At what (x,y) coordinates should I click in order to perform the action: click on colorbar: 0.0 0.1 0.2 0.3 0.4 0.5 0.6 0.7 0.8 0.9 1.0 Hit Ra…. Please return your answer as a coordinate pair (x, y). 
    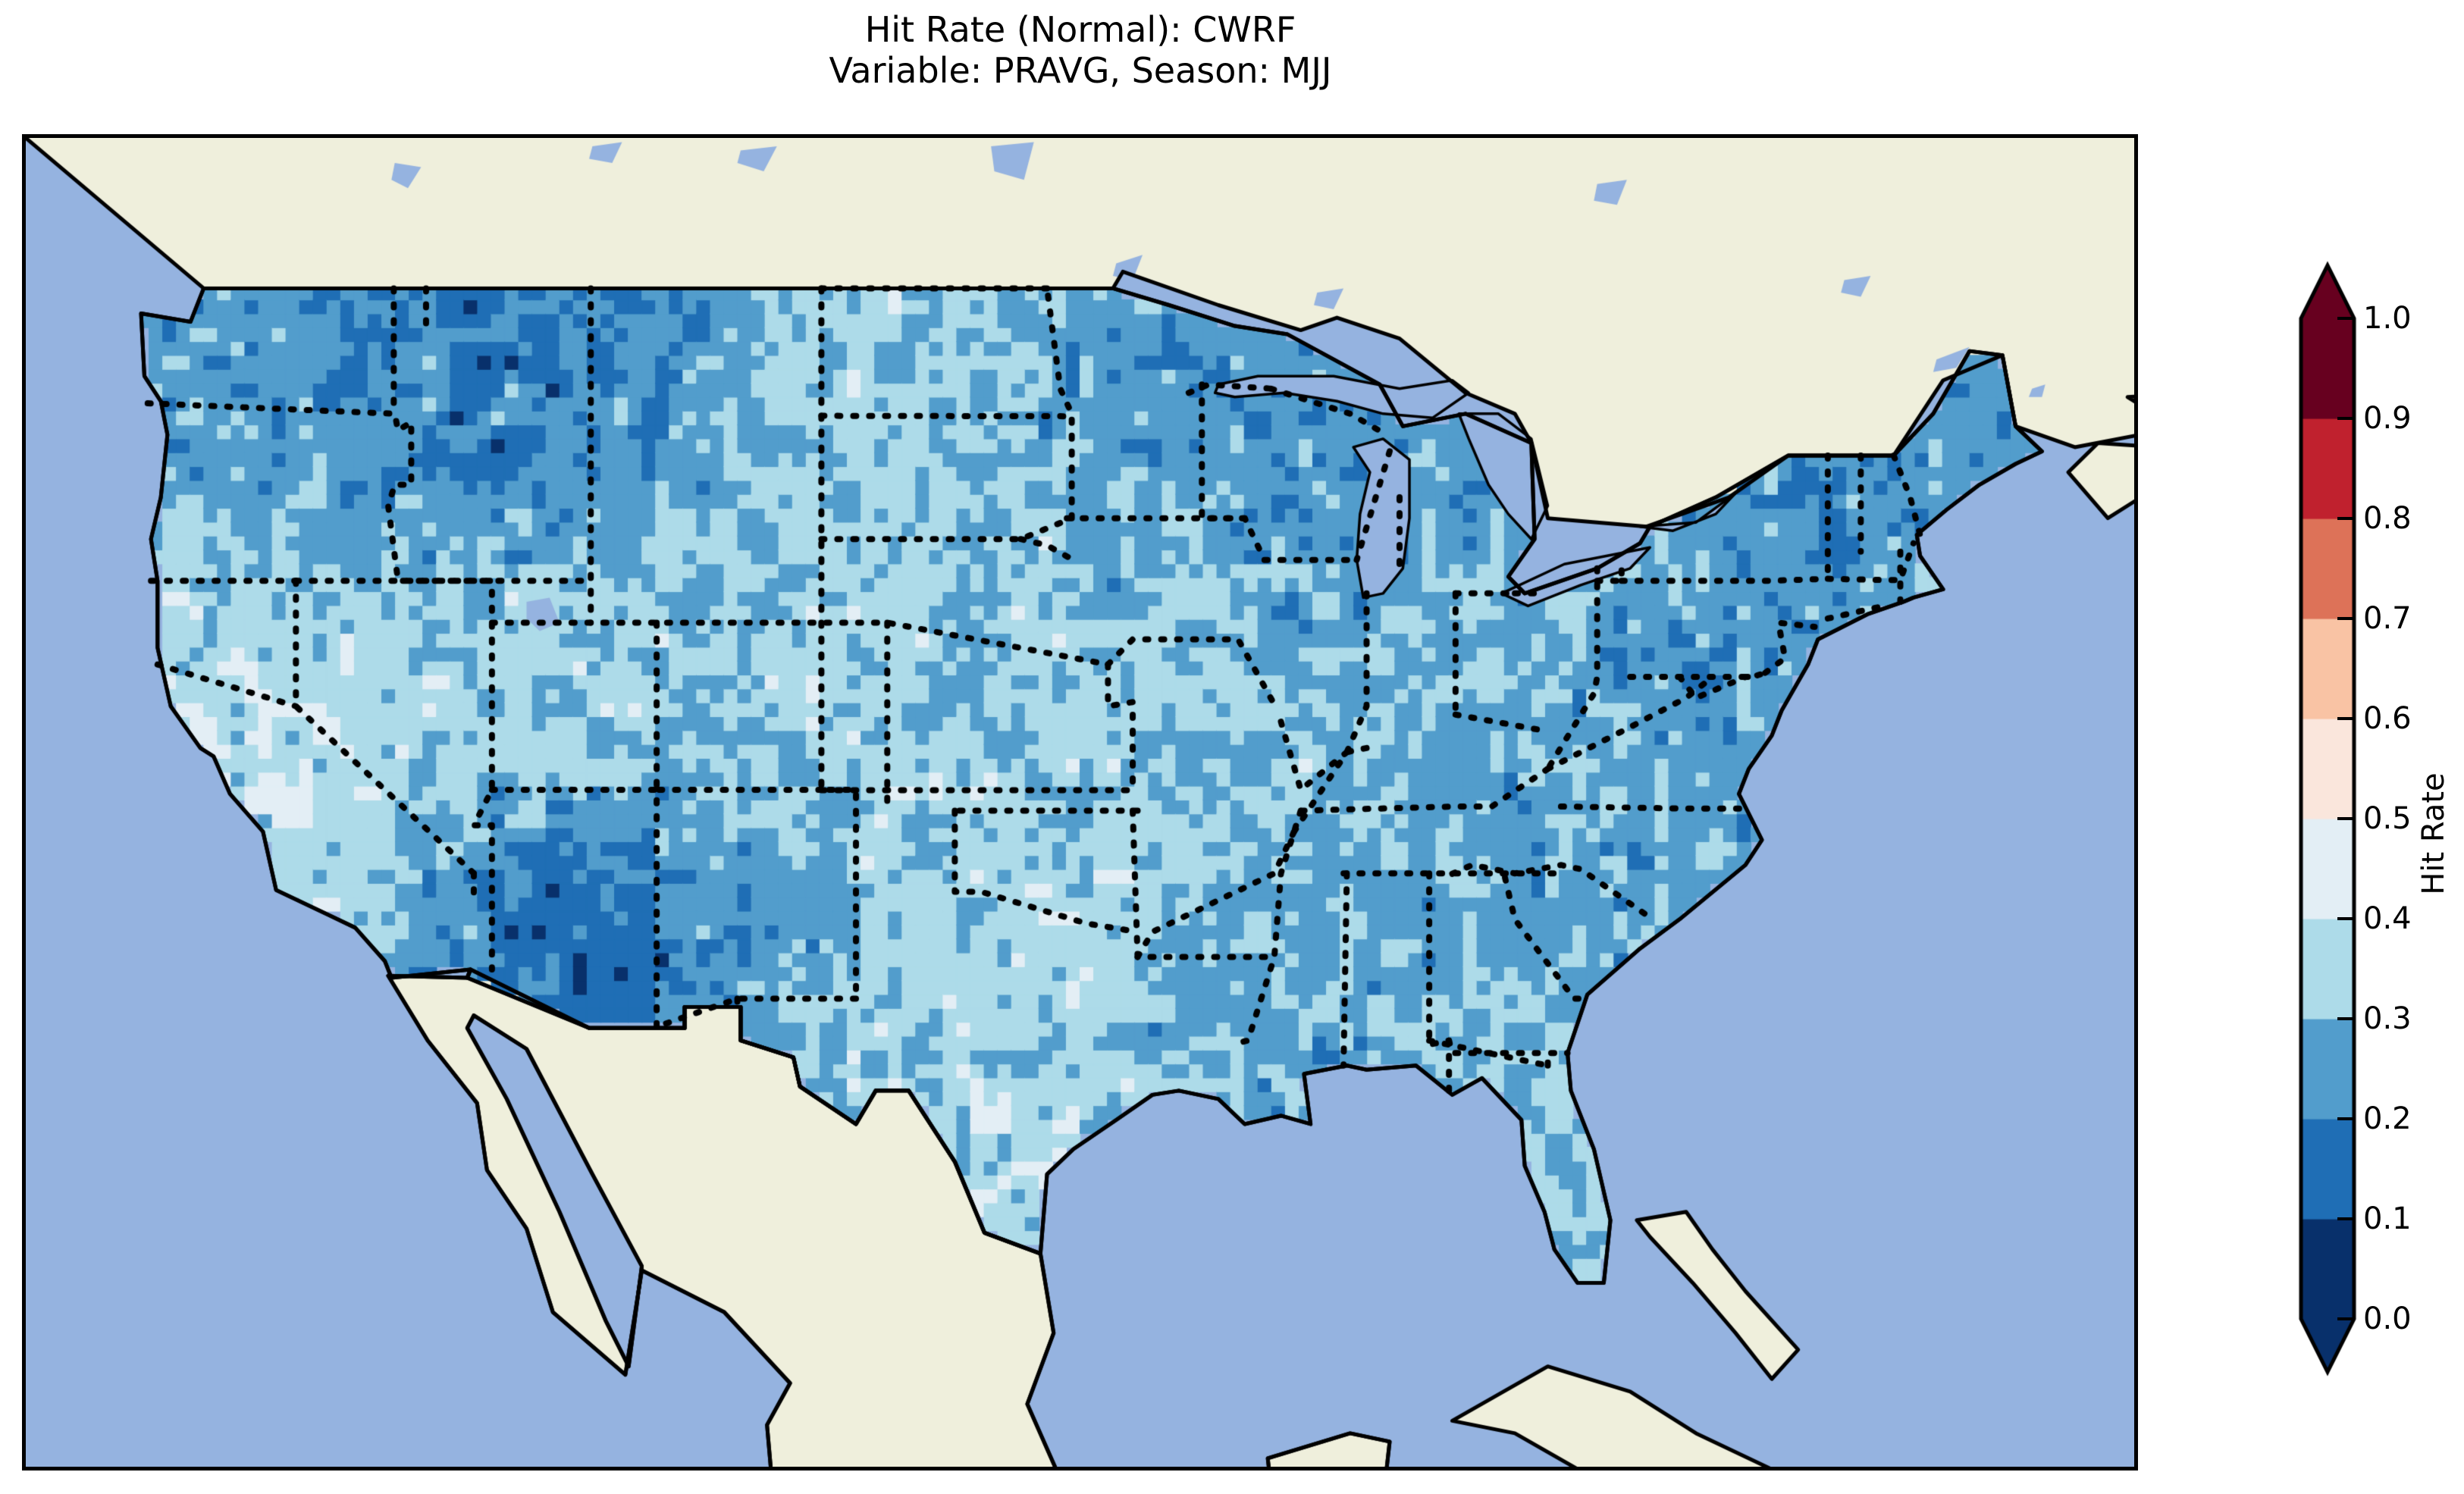
    Looking at the image, I should click on (2361, 833).